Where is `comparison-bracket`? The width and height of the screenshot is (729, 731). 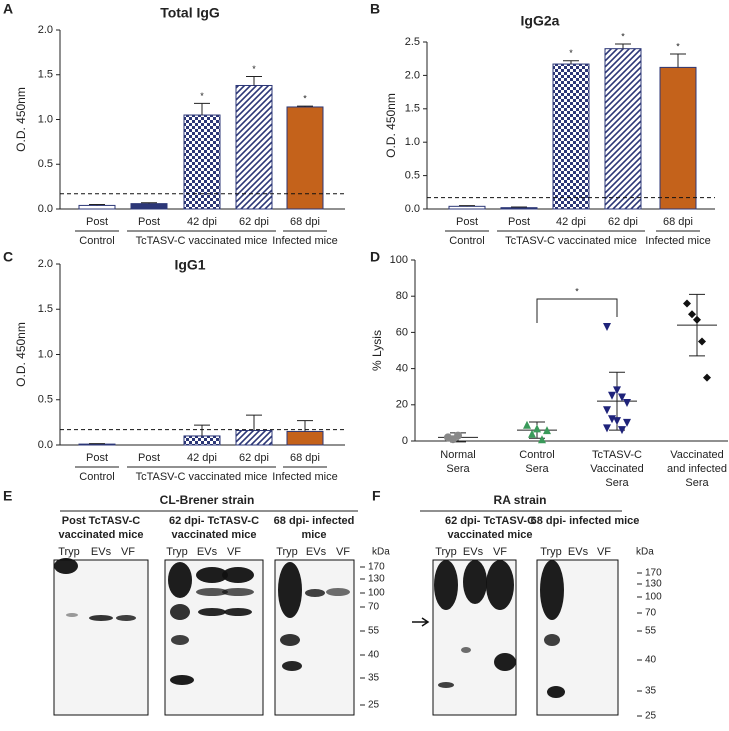 comparison-bracket is located at coordinates (577, 310).